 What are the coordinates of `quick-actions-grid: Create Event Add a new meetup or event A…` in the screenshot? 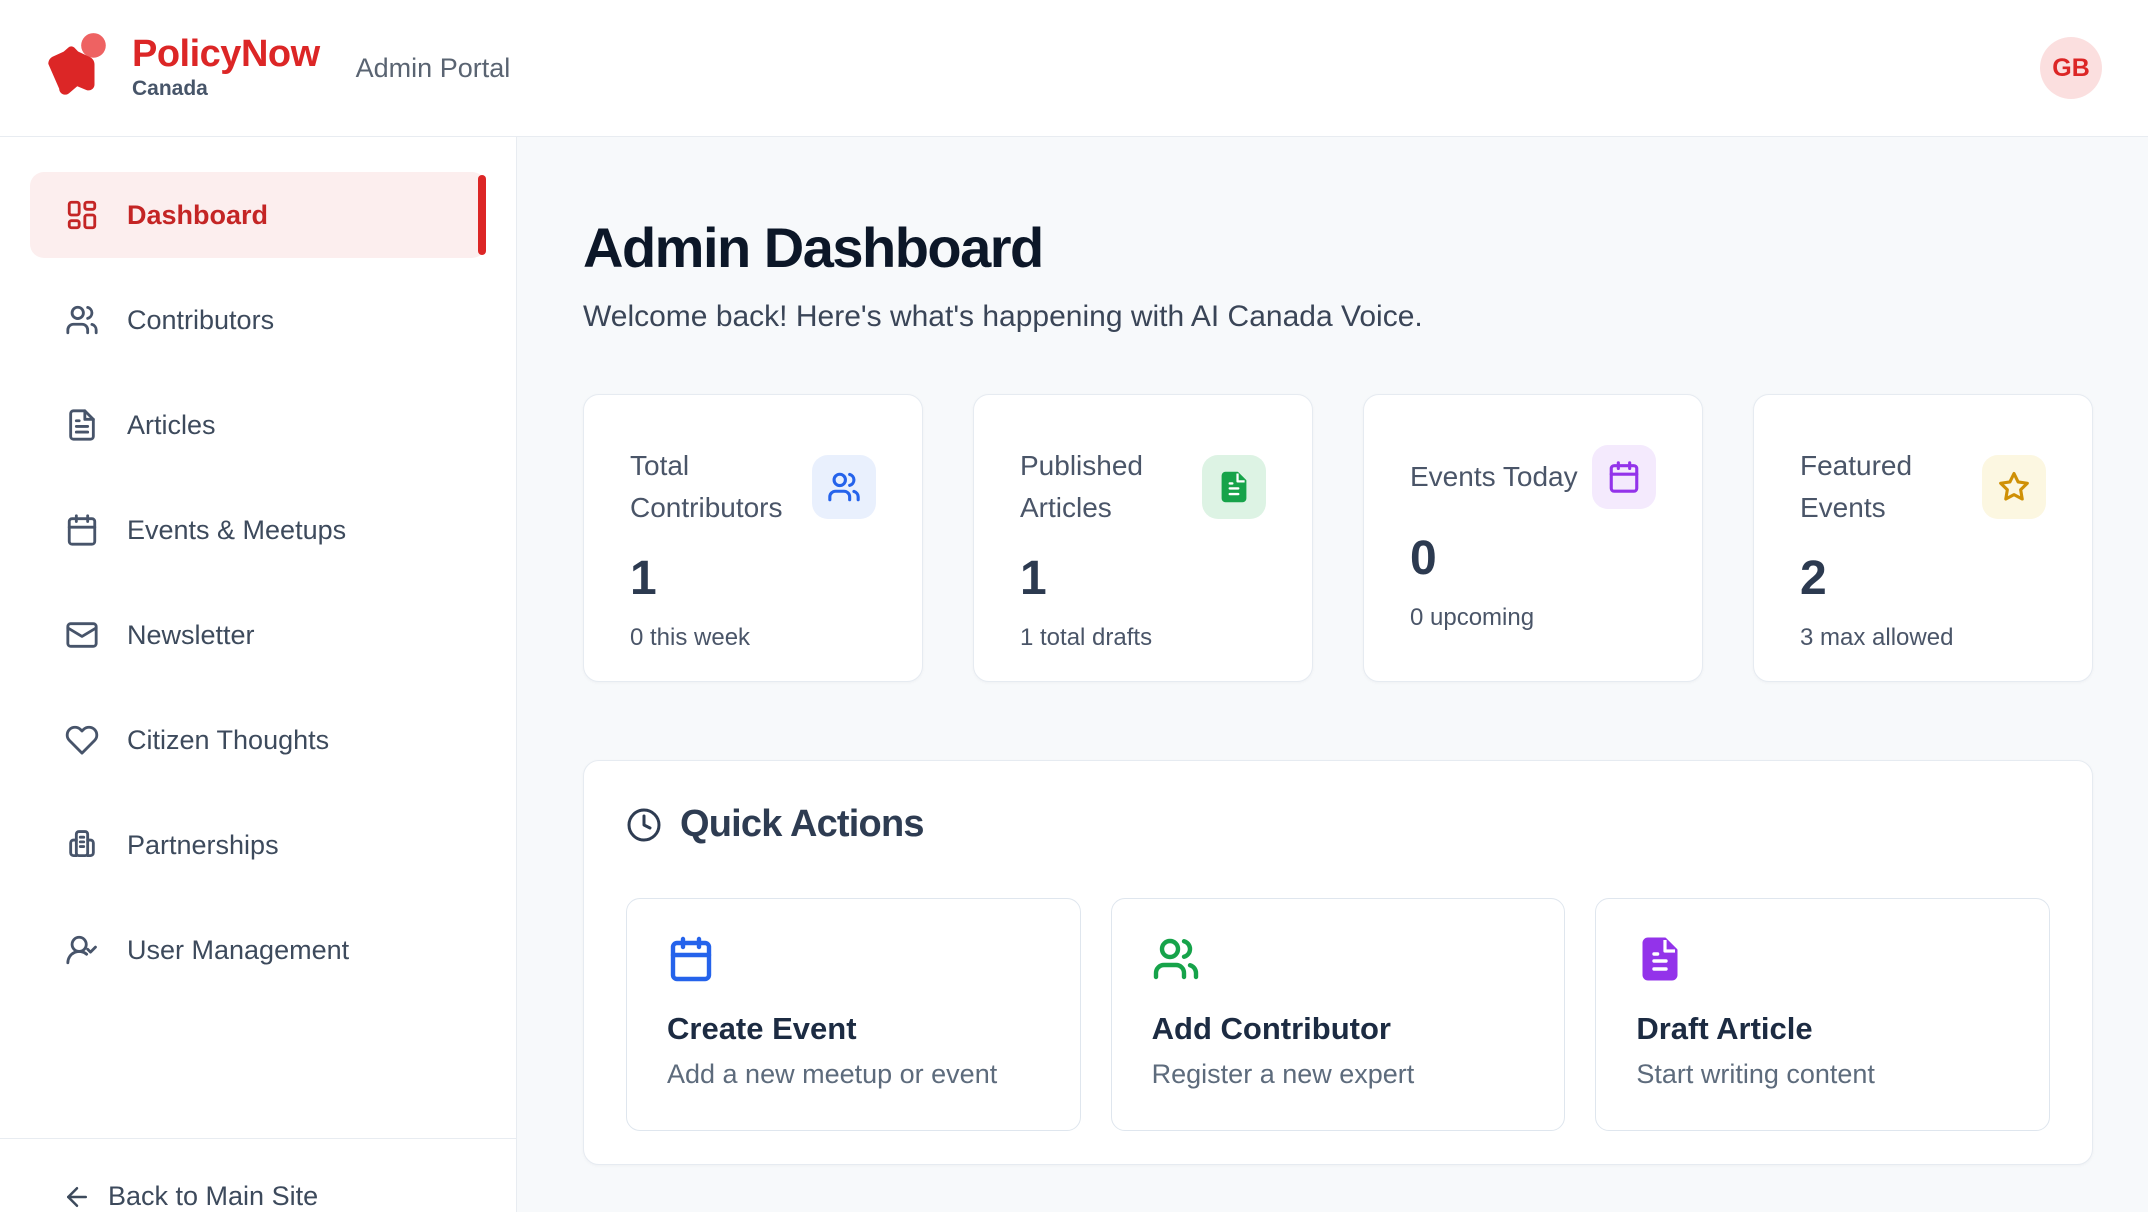 It's located at (1338, 1014).